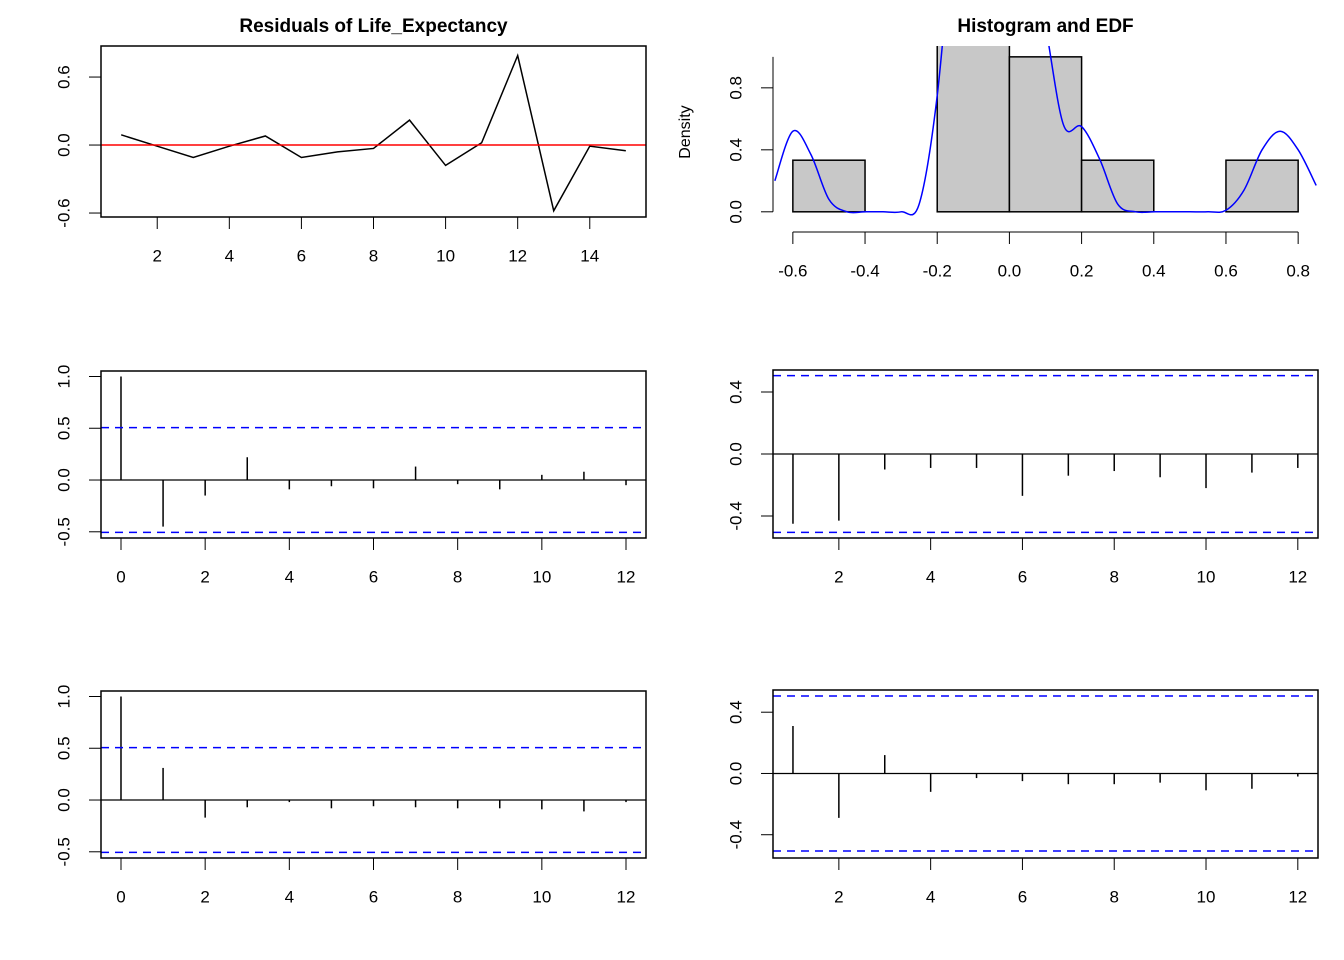 This screenshot has width=1344, height=960. I want to click on y-tick-label: -0.6, so click(63, 212).